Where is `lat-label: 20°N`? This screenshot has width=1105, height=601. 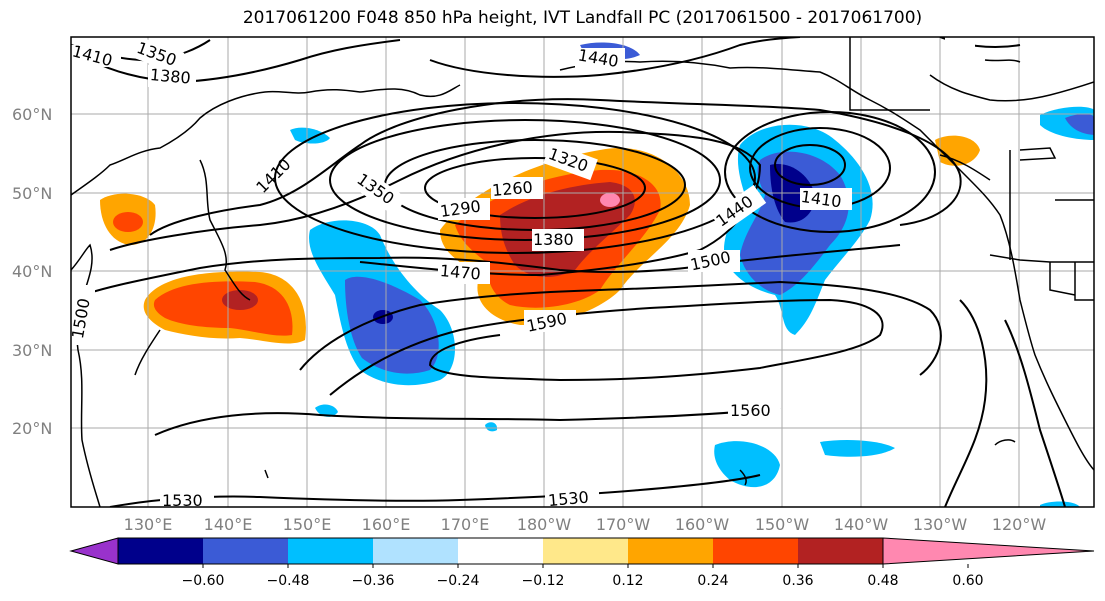 lat-label: 20°N is located at coordinates (32, 428).